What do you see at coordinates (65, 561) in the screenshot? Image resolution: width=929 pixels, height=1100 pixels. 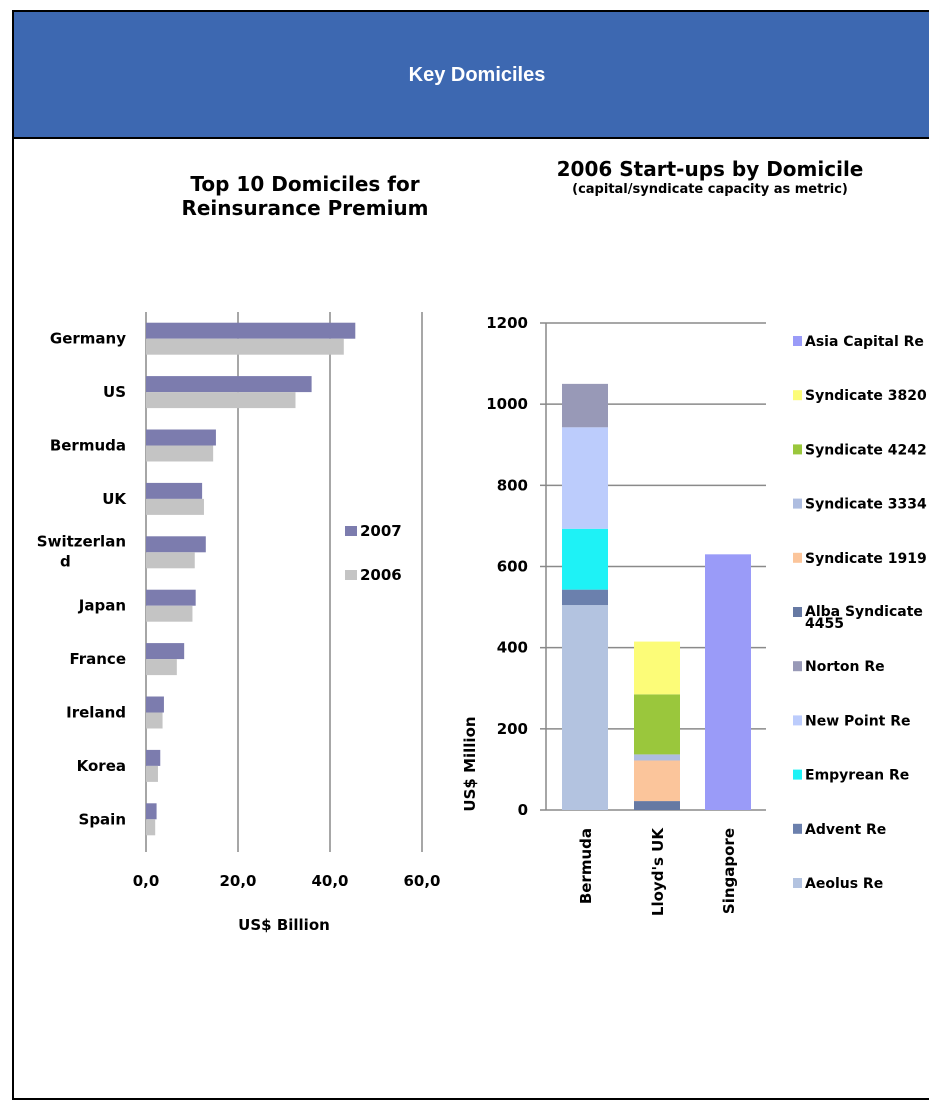 I see `y-category-label: d` at bounding box center [65, 561].